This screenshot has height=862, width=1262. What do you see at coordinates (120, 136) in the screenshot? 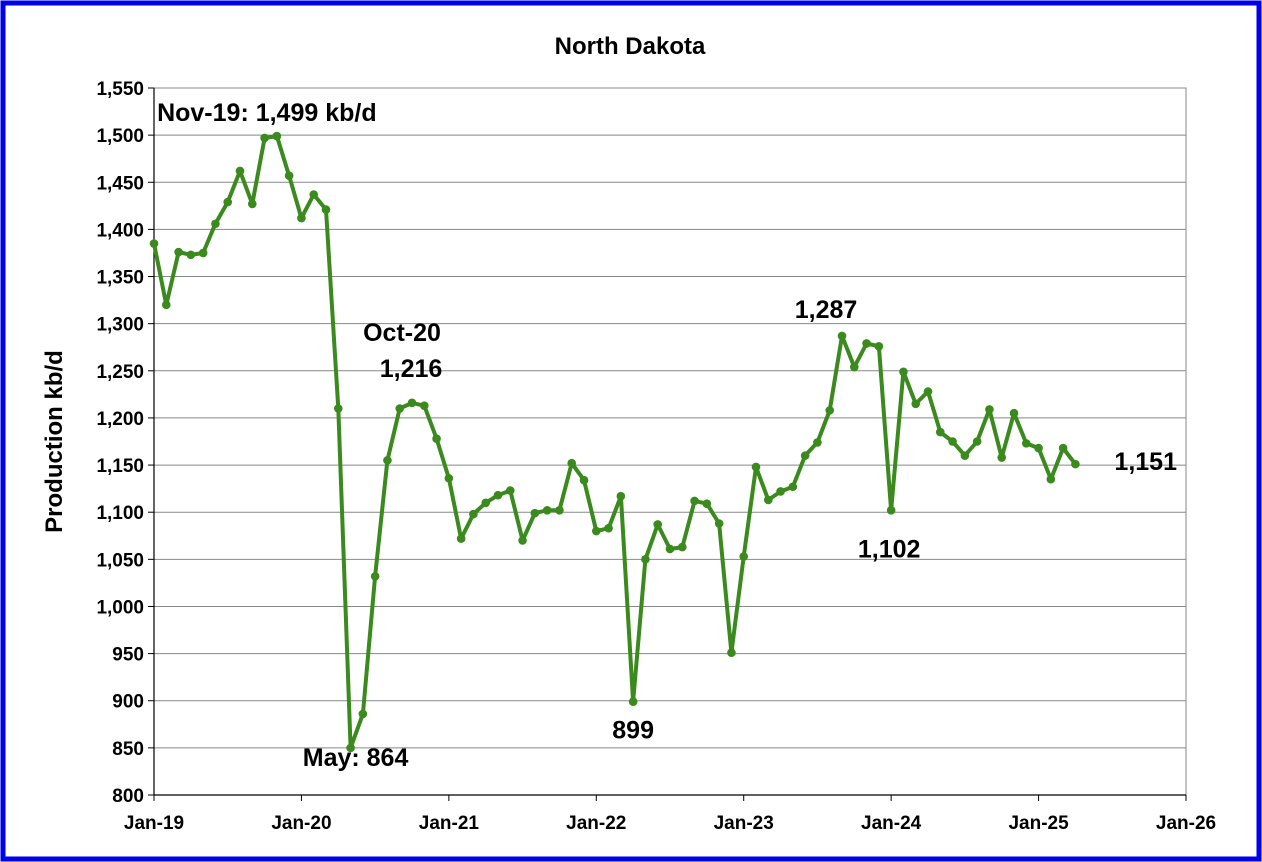
I see `y-tick-label: 1,500` at bounding box center [120, 136].